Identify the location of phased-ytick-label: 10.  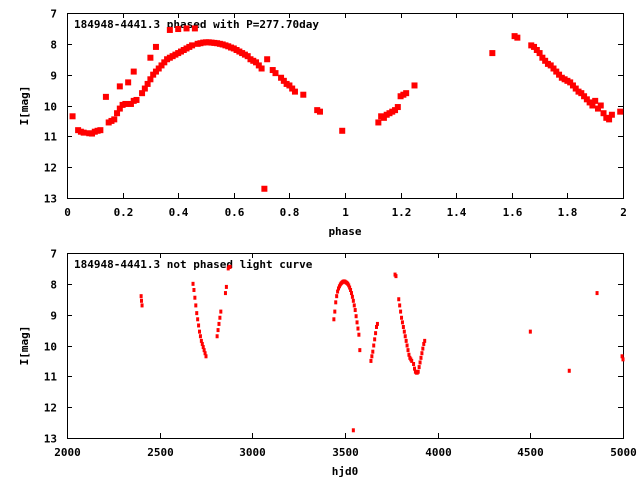
(50, 107).